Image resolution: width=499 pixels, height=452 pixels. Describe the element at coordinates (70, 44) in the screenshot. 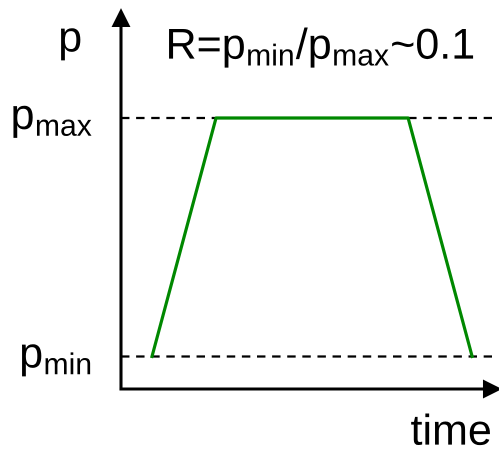

I see `y-axis-title: p` at that location.